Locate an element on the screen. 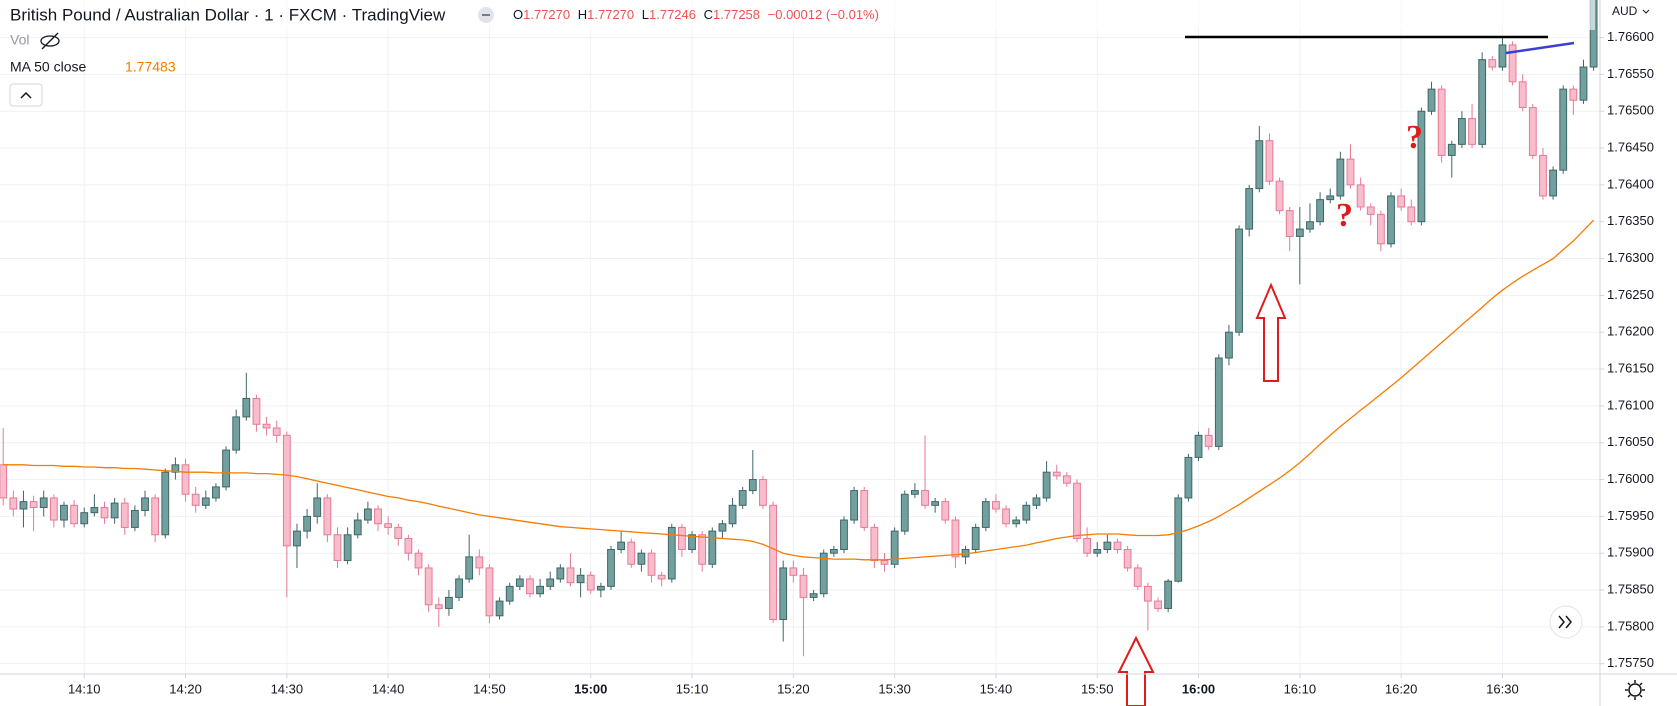 This screenshot has width=1677, height=706. currency-chevron is located at coordinates (1646, 11).